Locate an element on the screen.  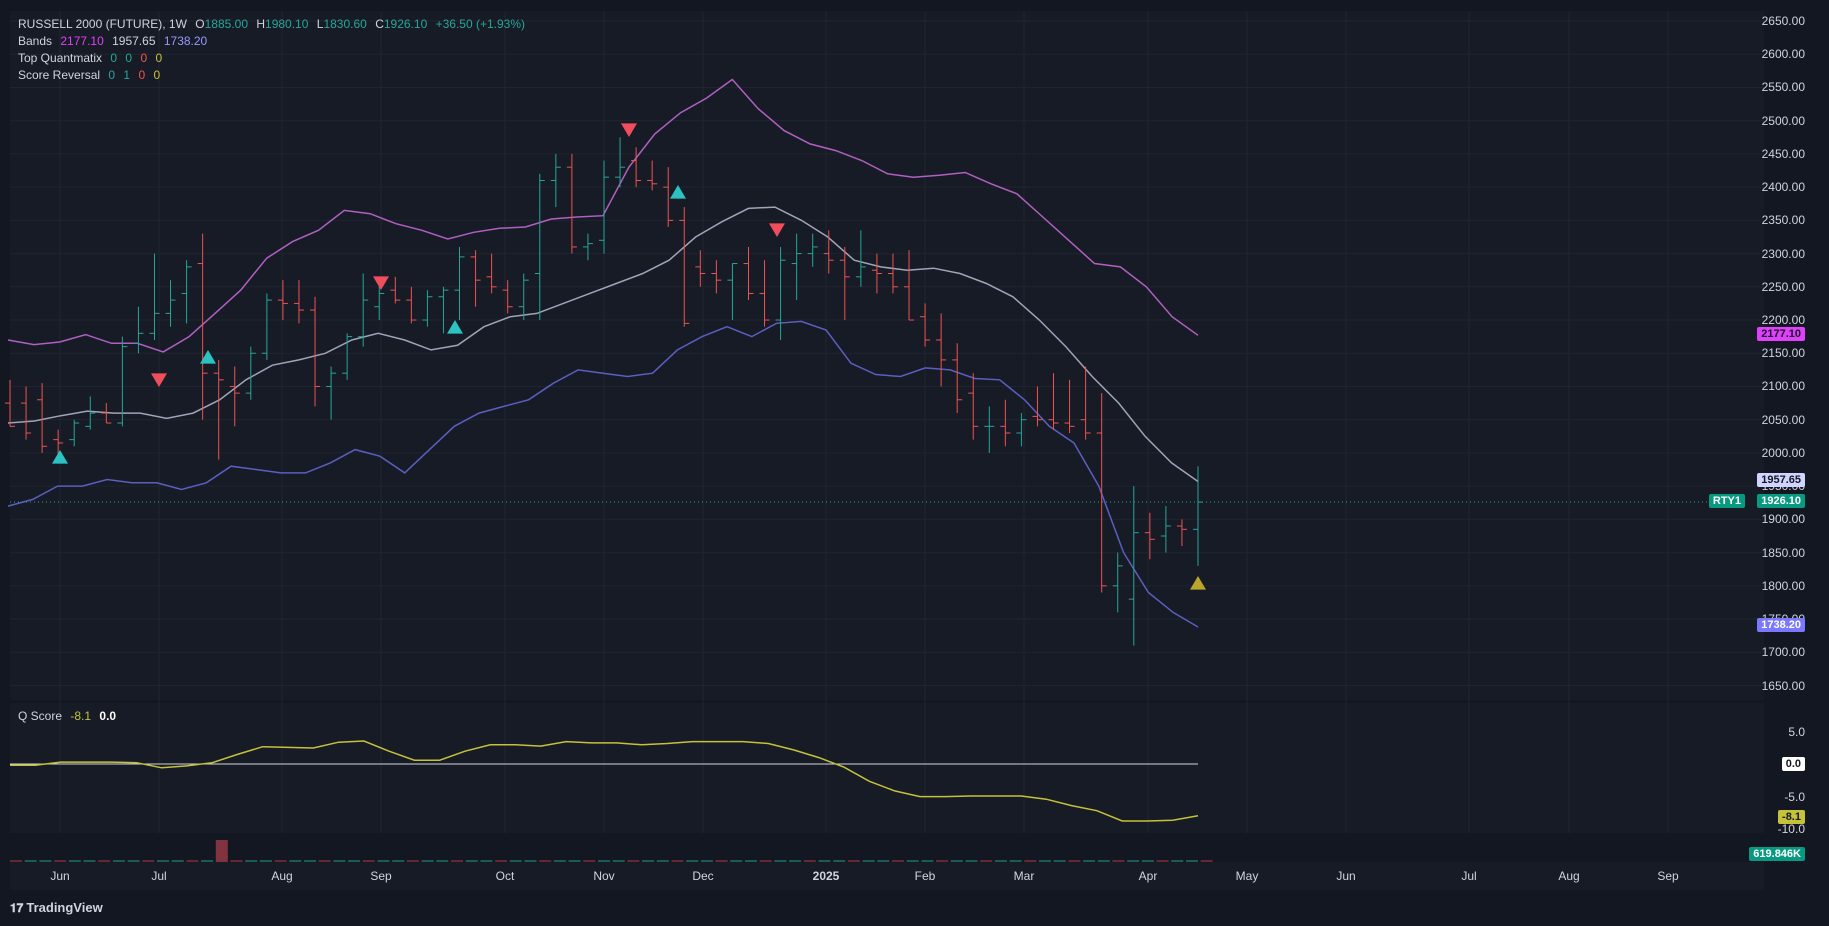
month-label: Nov is located at coordinates (604, 876).